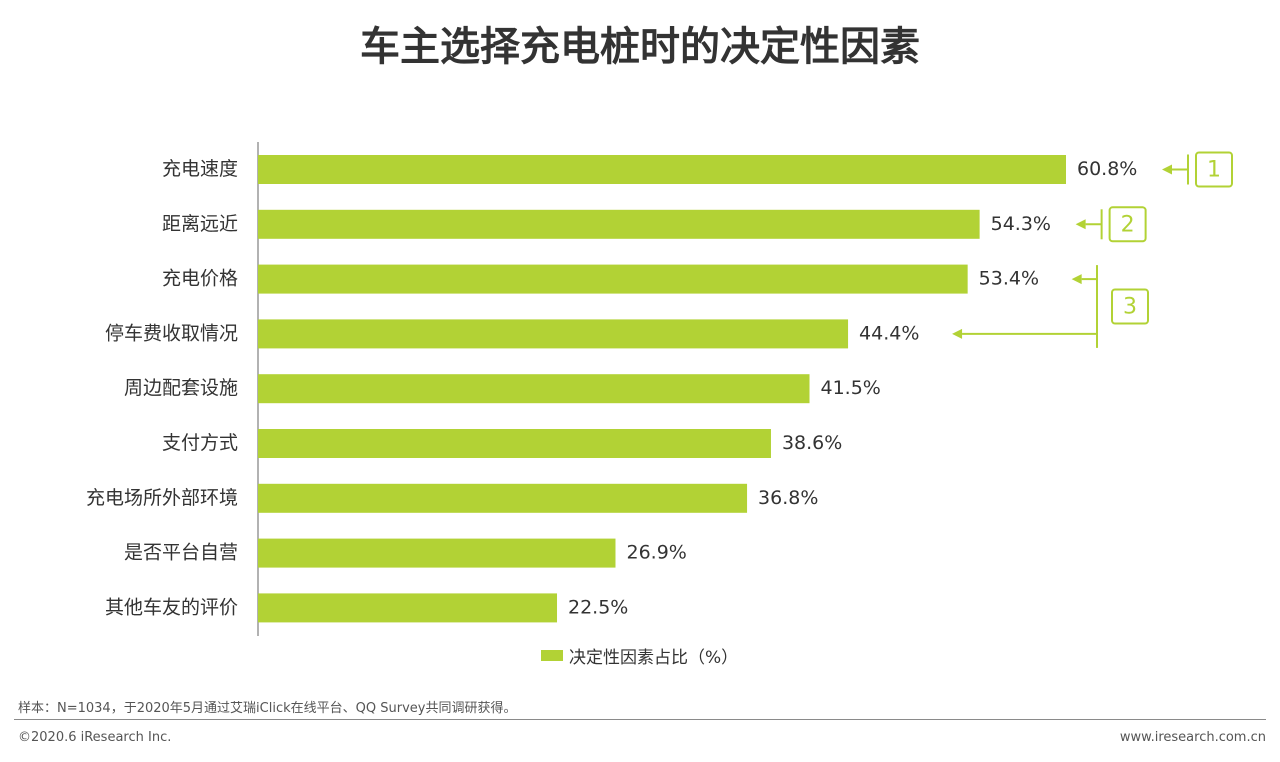  Describe the element at coordinates (640, 47) in the screenshot. I see `chart-title: 车主选择充电桩时的决定性因素` at that location.